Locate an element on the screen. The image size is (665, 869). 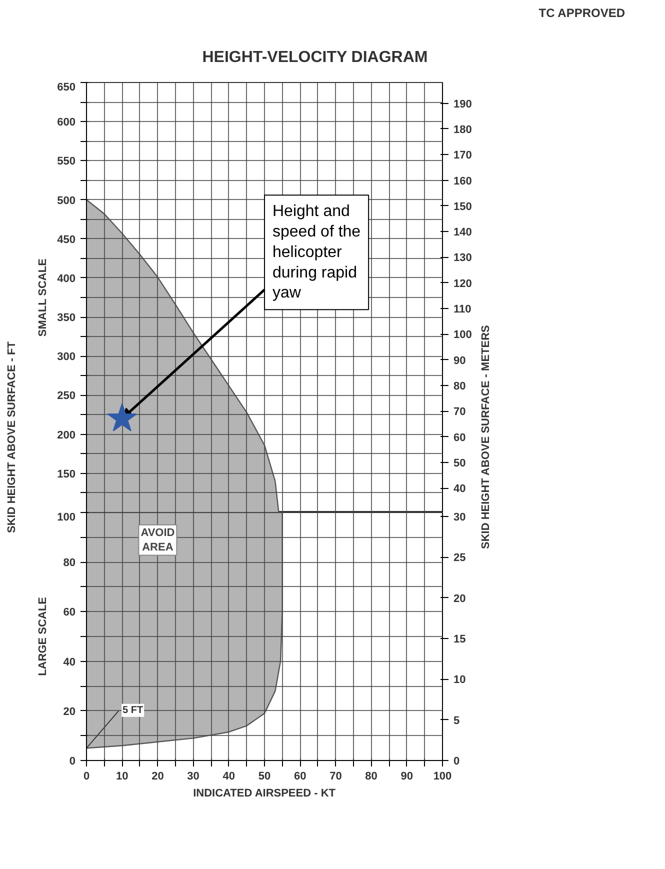
y-tick-label: 40 is located at coordinates (69, 662).